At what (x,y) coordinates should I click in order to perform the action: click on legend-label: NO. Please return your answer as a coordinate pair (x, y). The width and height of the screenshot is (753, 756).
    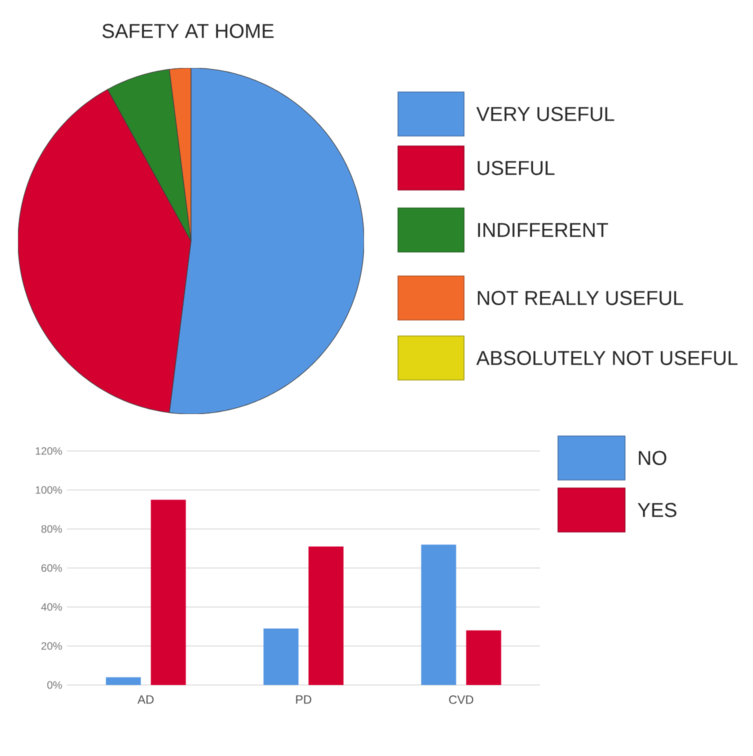
    Looking at the image, I should click on (652, 458).